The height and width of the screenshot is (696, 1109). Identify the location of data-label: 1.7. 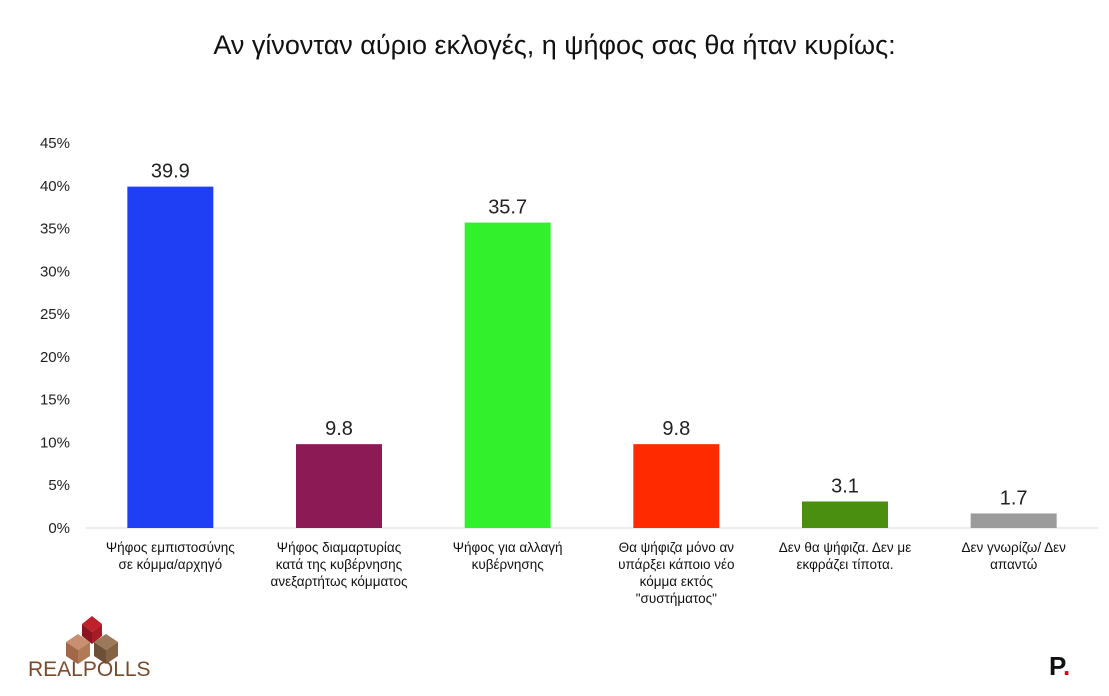
(1014, 498).